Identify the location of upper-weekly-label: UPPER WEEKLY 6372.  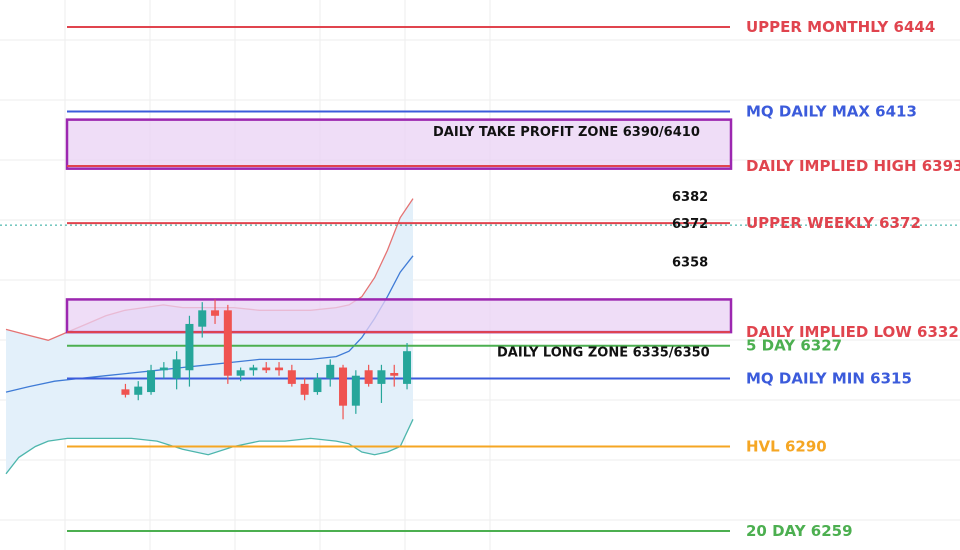
(833, 223).